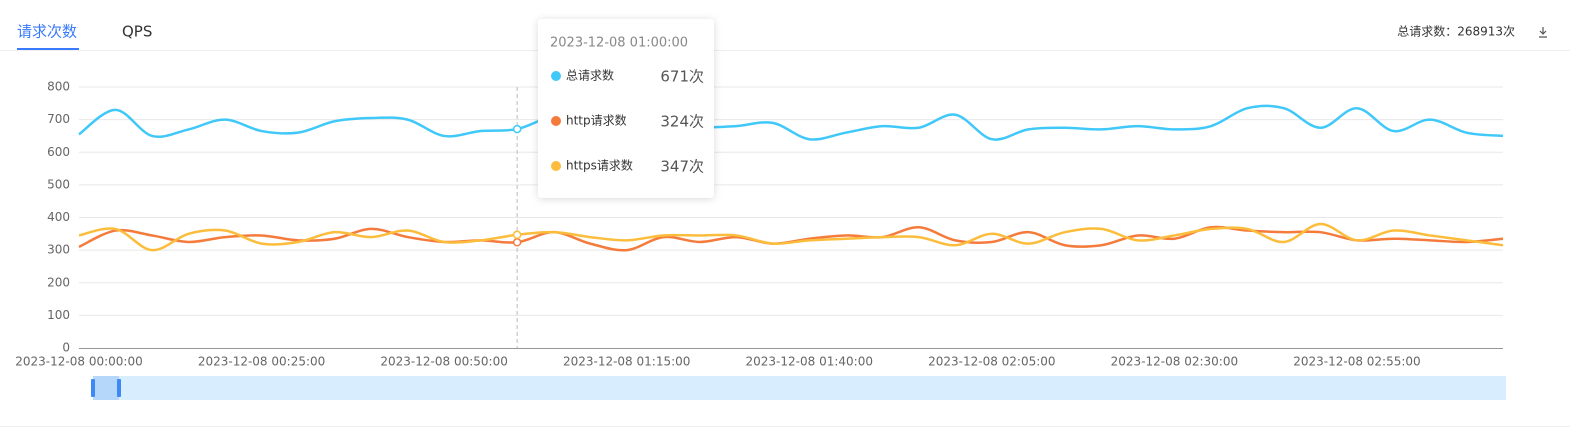 This screenshot has width=1570, height=429. What do you see at coordinates (58, 217) in the screenshot?
I see `y-tick-label: 400` at bounding box center [58, 217].